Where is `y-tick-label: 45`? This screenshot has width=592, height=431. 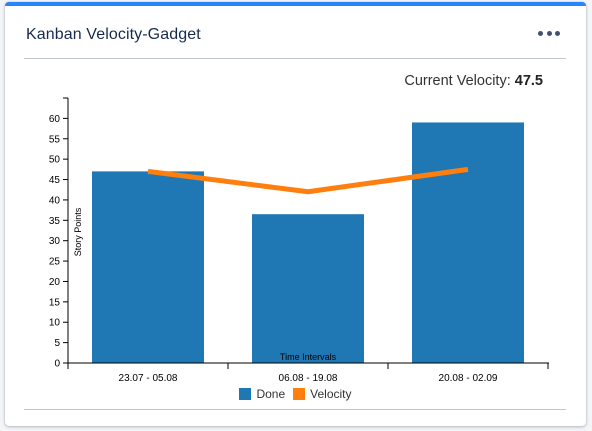
y-tick-label: 45 is located at coordinates (55, 180).